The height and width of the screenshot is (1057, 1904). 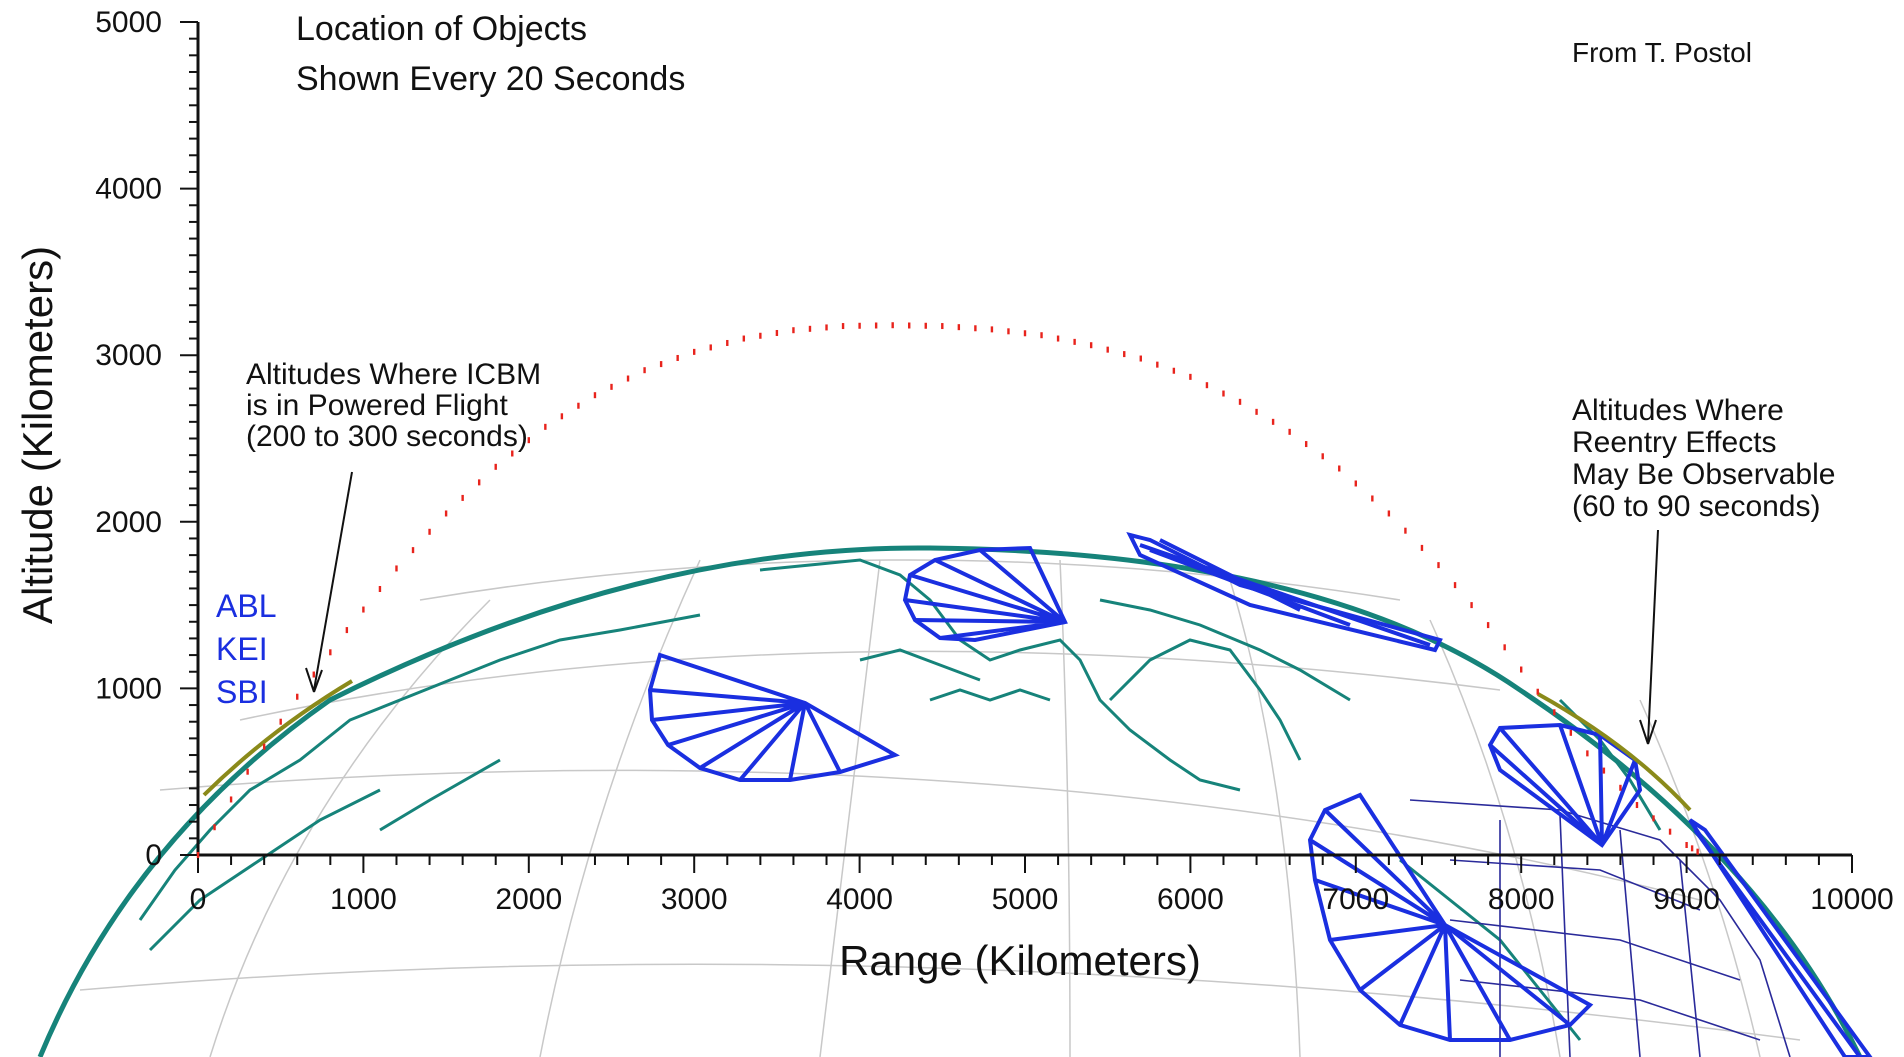 What do you see at coordinates (1614, 752) in the screenshot?
I see `reentry-band` at bounding box center [1614, 752].